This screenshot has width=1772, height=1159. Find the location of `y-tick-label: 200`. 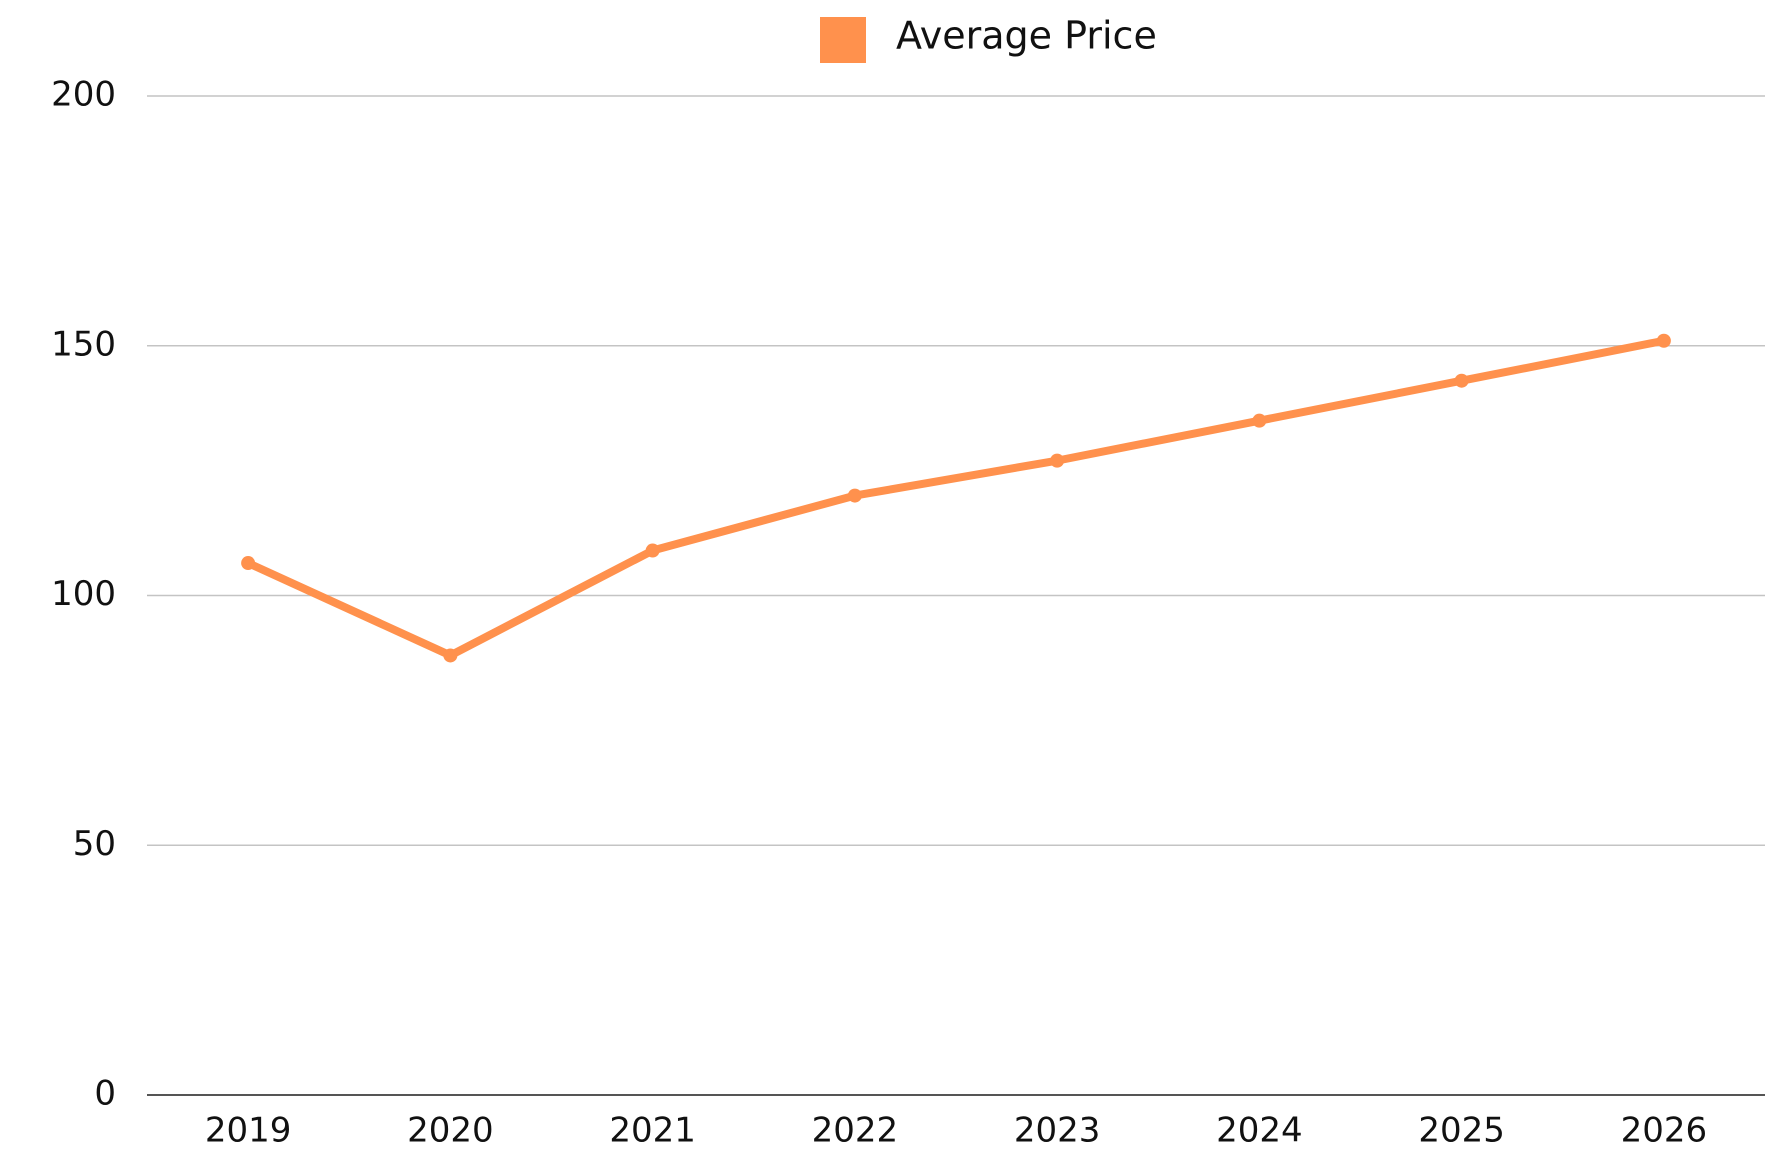

y-tick-label: 200 is located at coordinates (83, 95).